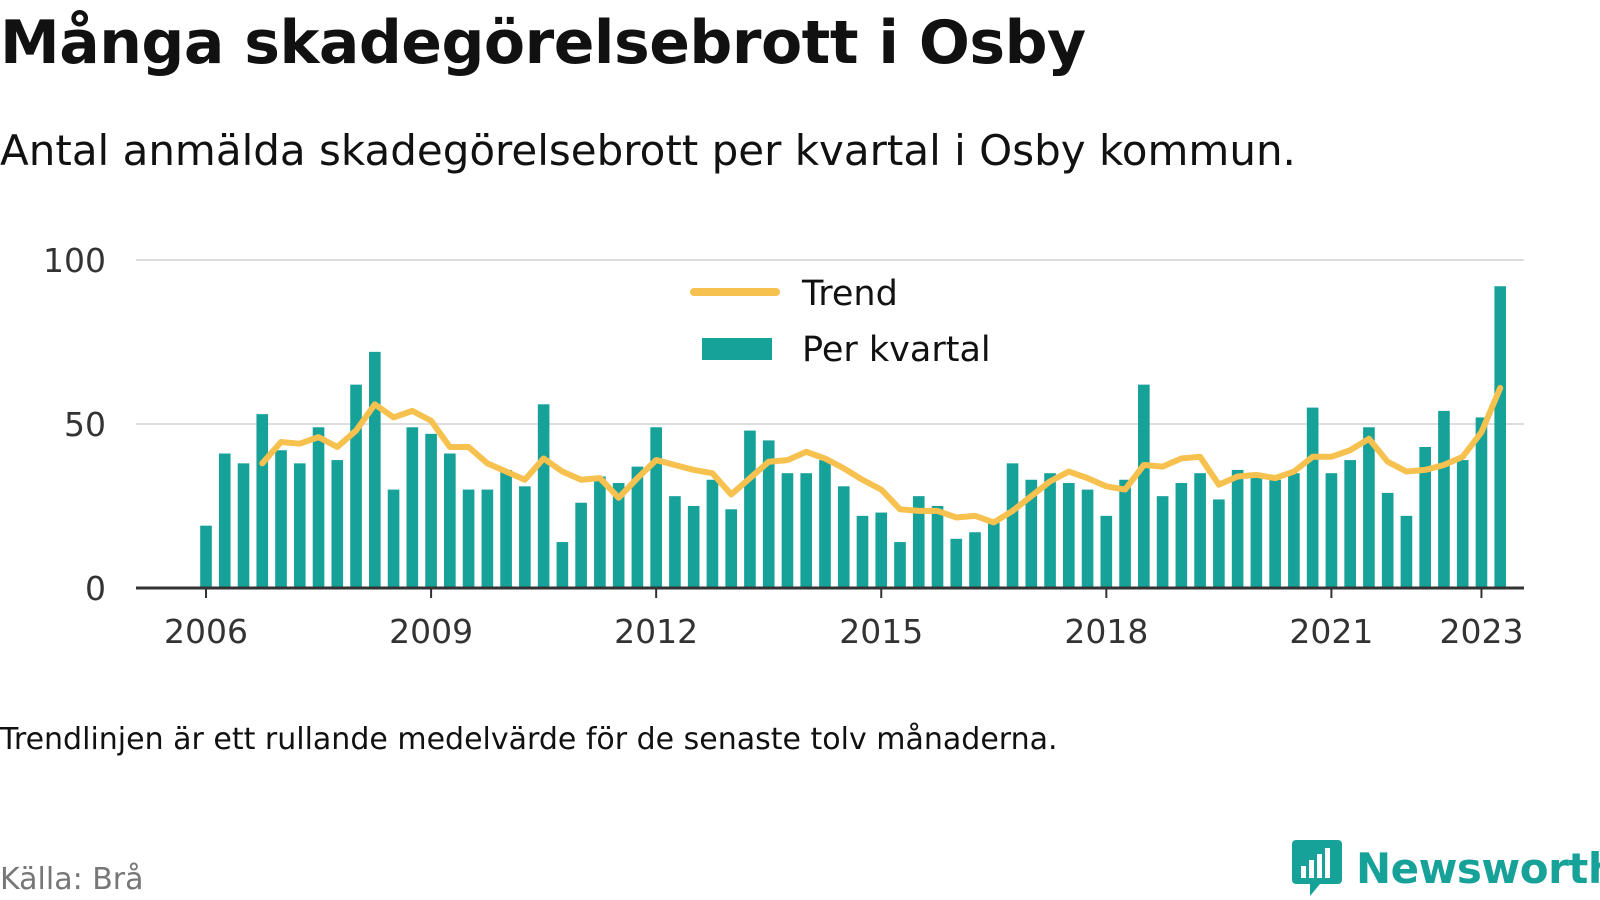 This screenshot has height=900, width=1600. Describe the element at coordinates (840, 322) in the screenshot. I see `legend: Trend Per kvartal` at that location.